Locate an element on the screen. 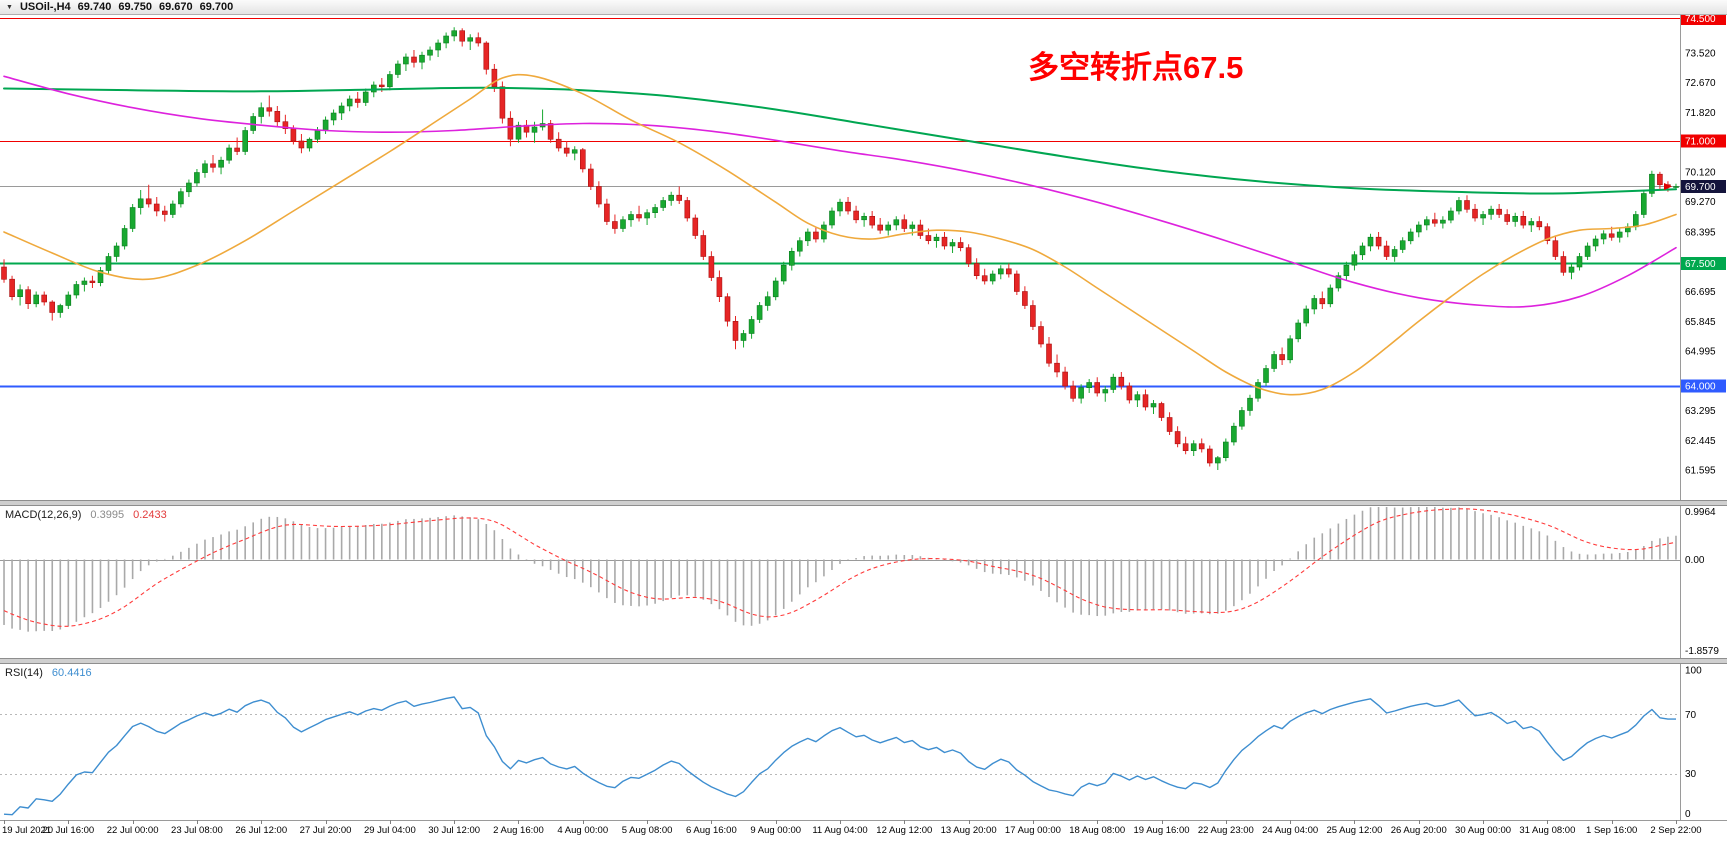 The image size is (1727, 841). low-value: 69.670 is located at coordinates (175, 7).